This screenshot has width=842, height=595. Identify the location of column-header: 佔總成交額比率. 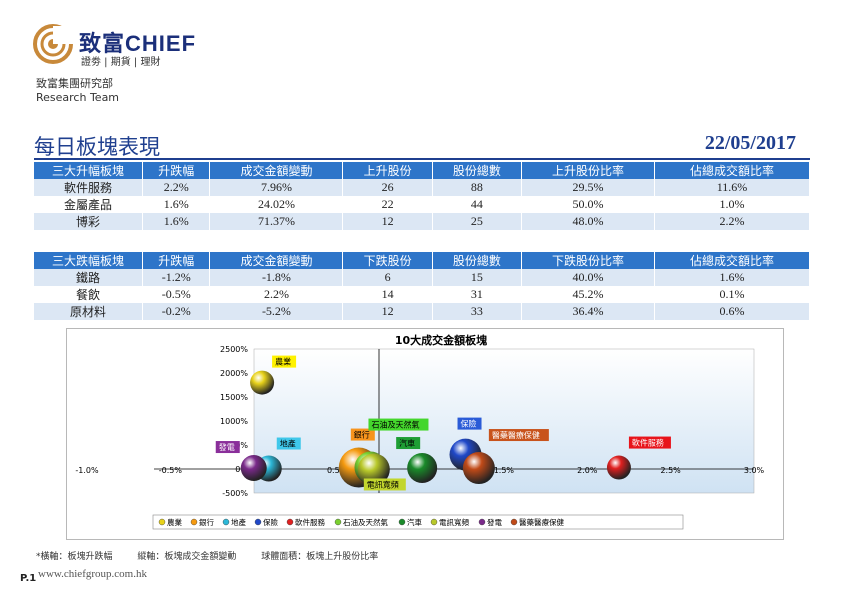
(732, 260).